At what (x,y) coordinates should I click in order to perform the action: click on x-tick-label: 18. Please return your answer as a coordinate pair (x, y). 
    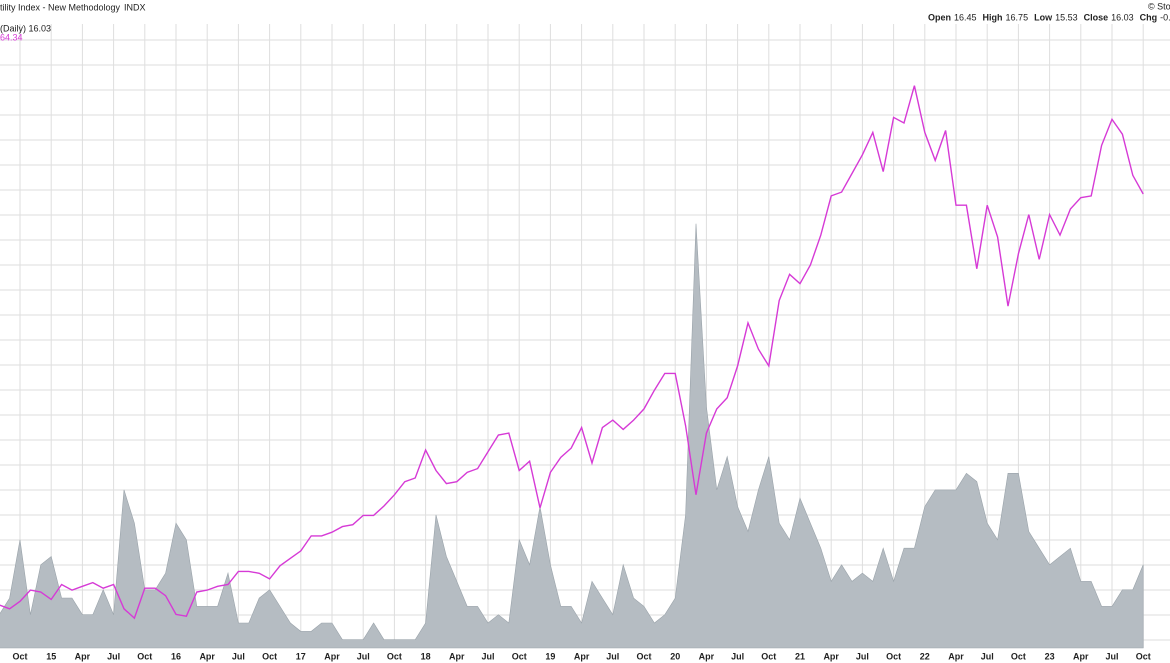
    Looking at the image, I should click on (426, 656).